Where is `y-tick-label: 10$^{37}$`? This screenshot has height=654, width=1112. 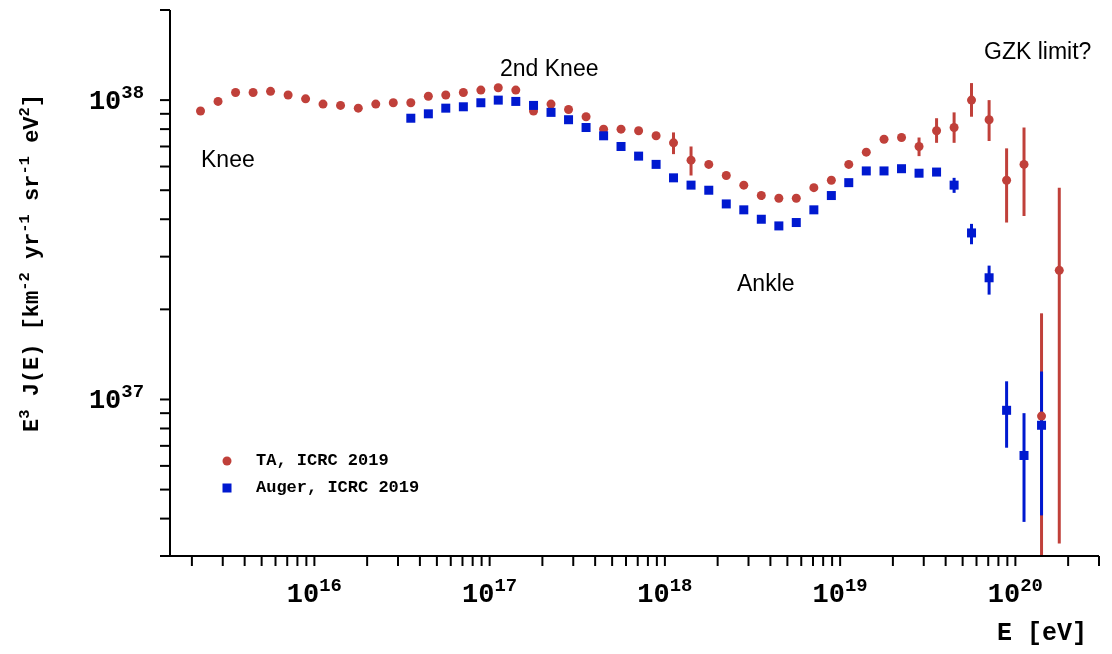 y-tick-label: 10$^{37}$ is located at coordinates (116, 399).